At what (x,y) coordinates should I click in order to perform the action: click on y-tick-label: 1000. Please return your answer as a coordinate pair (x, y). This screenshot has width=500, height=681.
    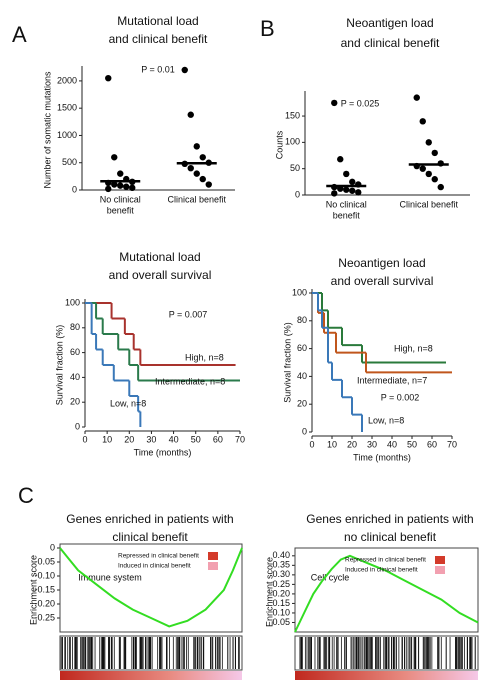
    Looking at the image, I should click on (67, 135).